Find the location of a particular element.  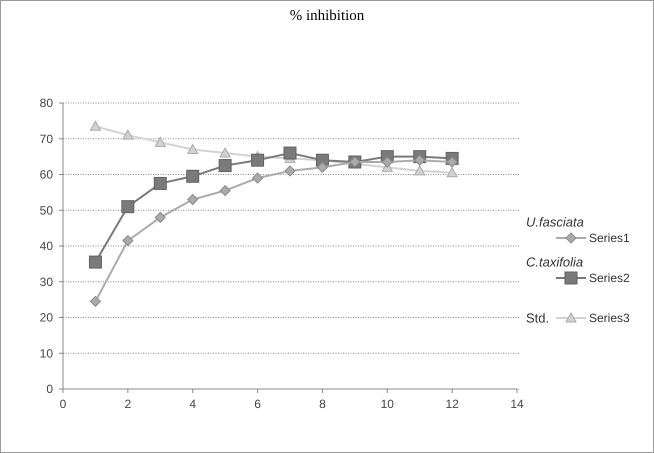

x-tick-label: 0 is located at coordinates (63, 404).